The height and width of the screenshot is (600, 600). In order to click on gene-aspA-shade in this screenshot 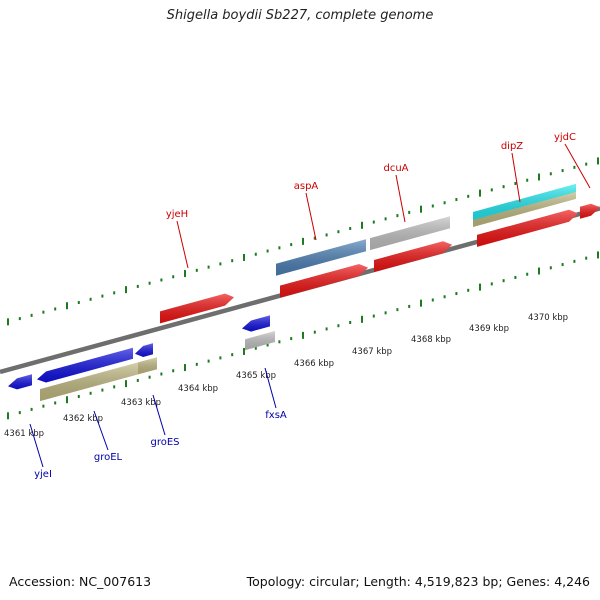, I will do `click(324, 281)`.